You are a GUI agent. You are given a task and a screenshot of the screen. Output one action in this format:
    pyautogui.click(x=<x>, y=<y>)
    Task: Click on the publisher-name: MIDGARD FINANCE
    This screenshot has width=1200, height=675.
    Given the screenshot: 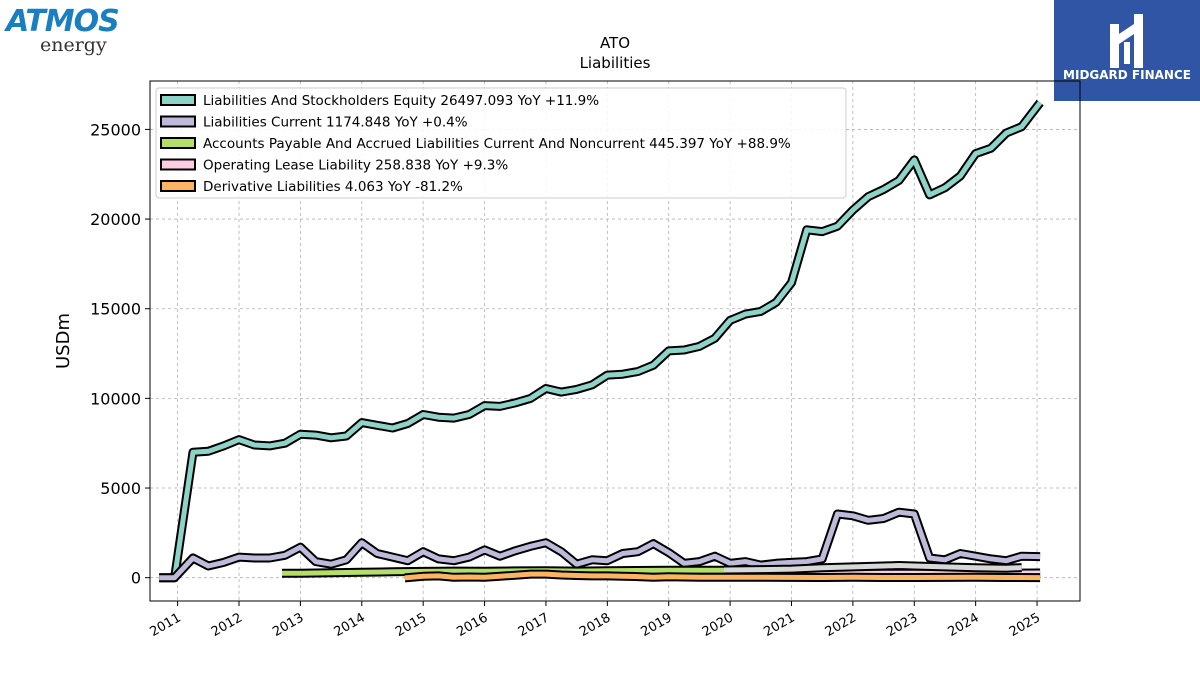 What is the action you would take?
    pyautogui.click(x=1127, y=75)
    